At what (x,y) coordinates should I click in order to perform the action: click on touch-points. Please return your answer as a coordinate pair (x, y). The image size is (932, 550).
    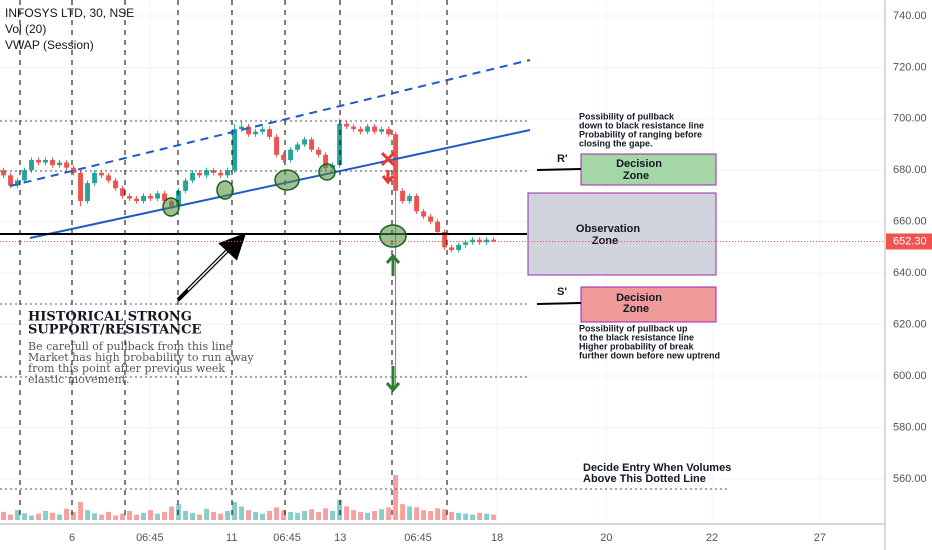
    Looking at the image, I should click on (284, 205).